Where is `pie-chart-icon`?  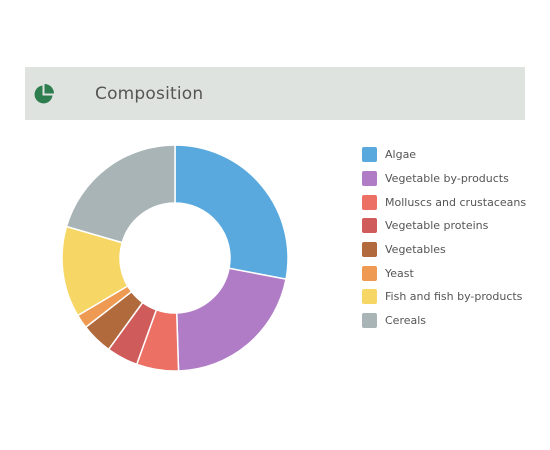
pie-chart-icon is located at coordinates (44, 94).